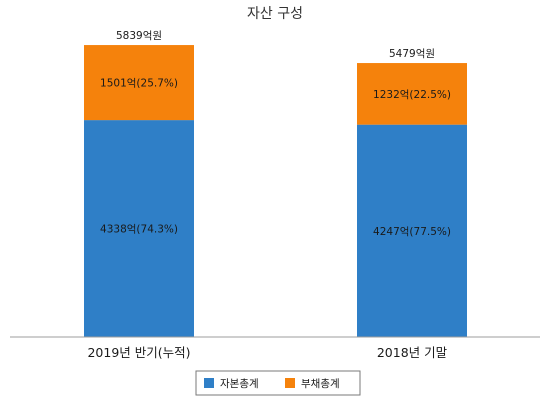 The height and width of the screenshot is (401, 550). I want to click on data-label-liabilities-1: 1232억(22.5%), so click(412, 95).